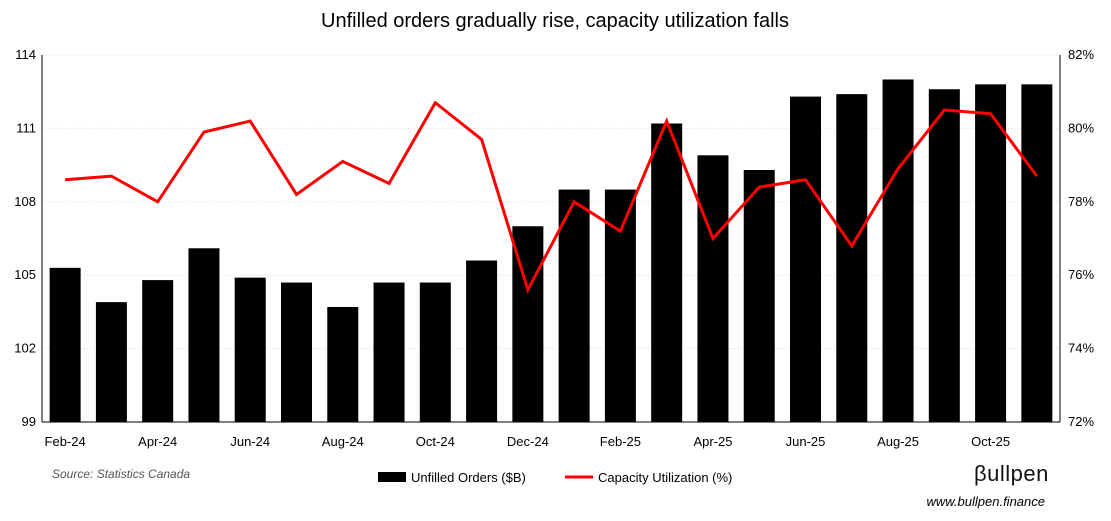  What do you see at coordinates (25, 201) in the screenshot?
I see `y-left-tick-label: 108` at bounding box center [25, 201].